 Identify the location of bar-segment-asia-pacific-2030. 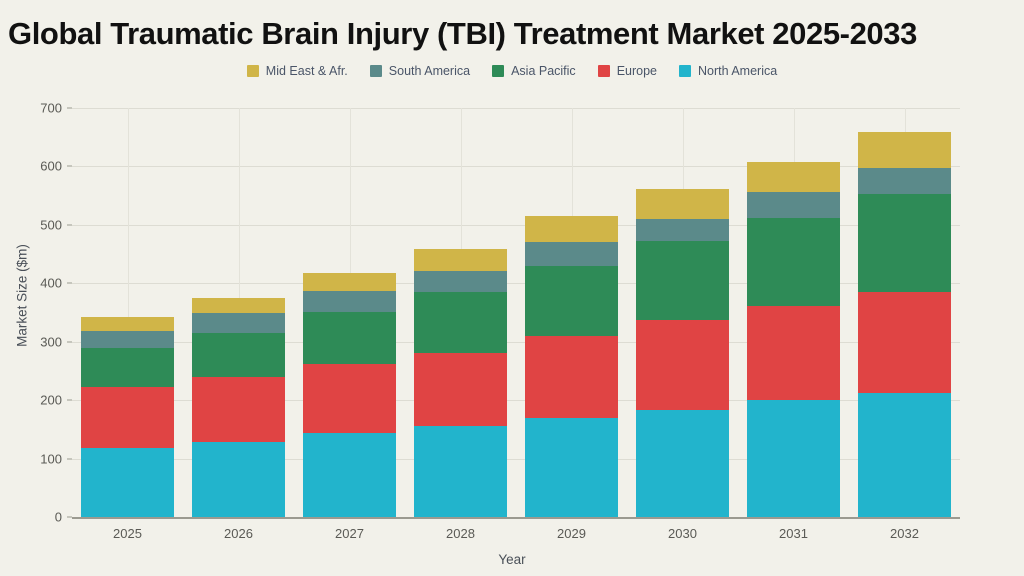
(682, 280).